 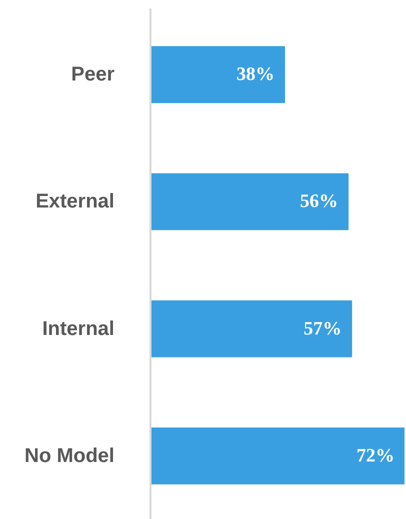 What do you see at coordinates (93, 75) in the screenshot?
I see `y-tick-label: Peer` at bounding box center [93, 75].